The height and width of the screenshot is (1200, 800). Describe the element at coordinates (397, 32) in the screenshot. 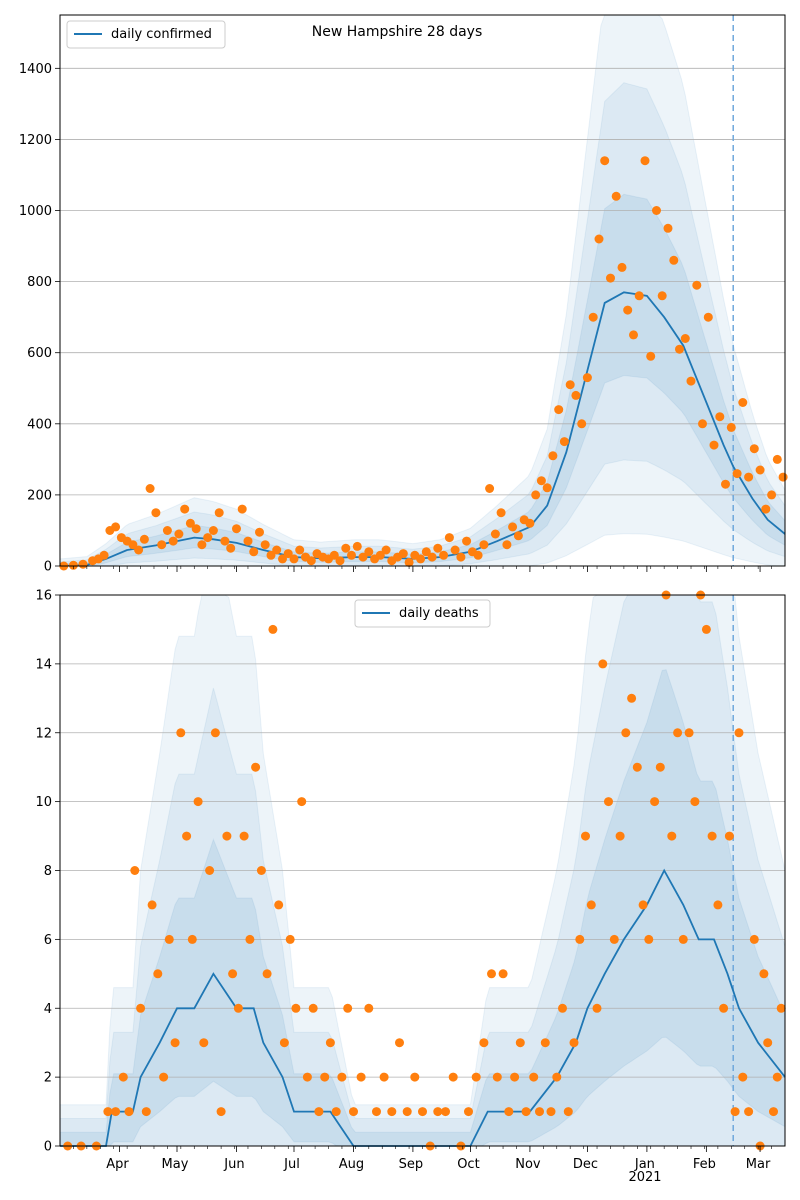

I see `chart-title: New Hampshire 28 days` at that location.